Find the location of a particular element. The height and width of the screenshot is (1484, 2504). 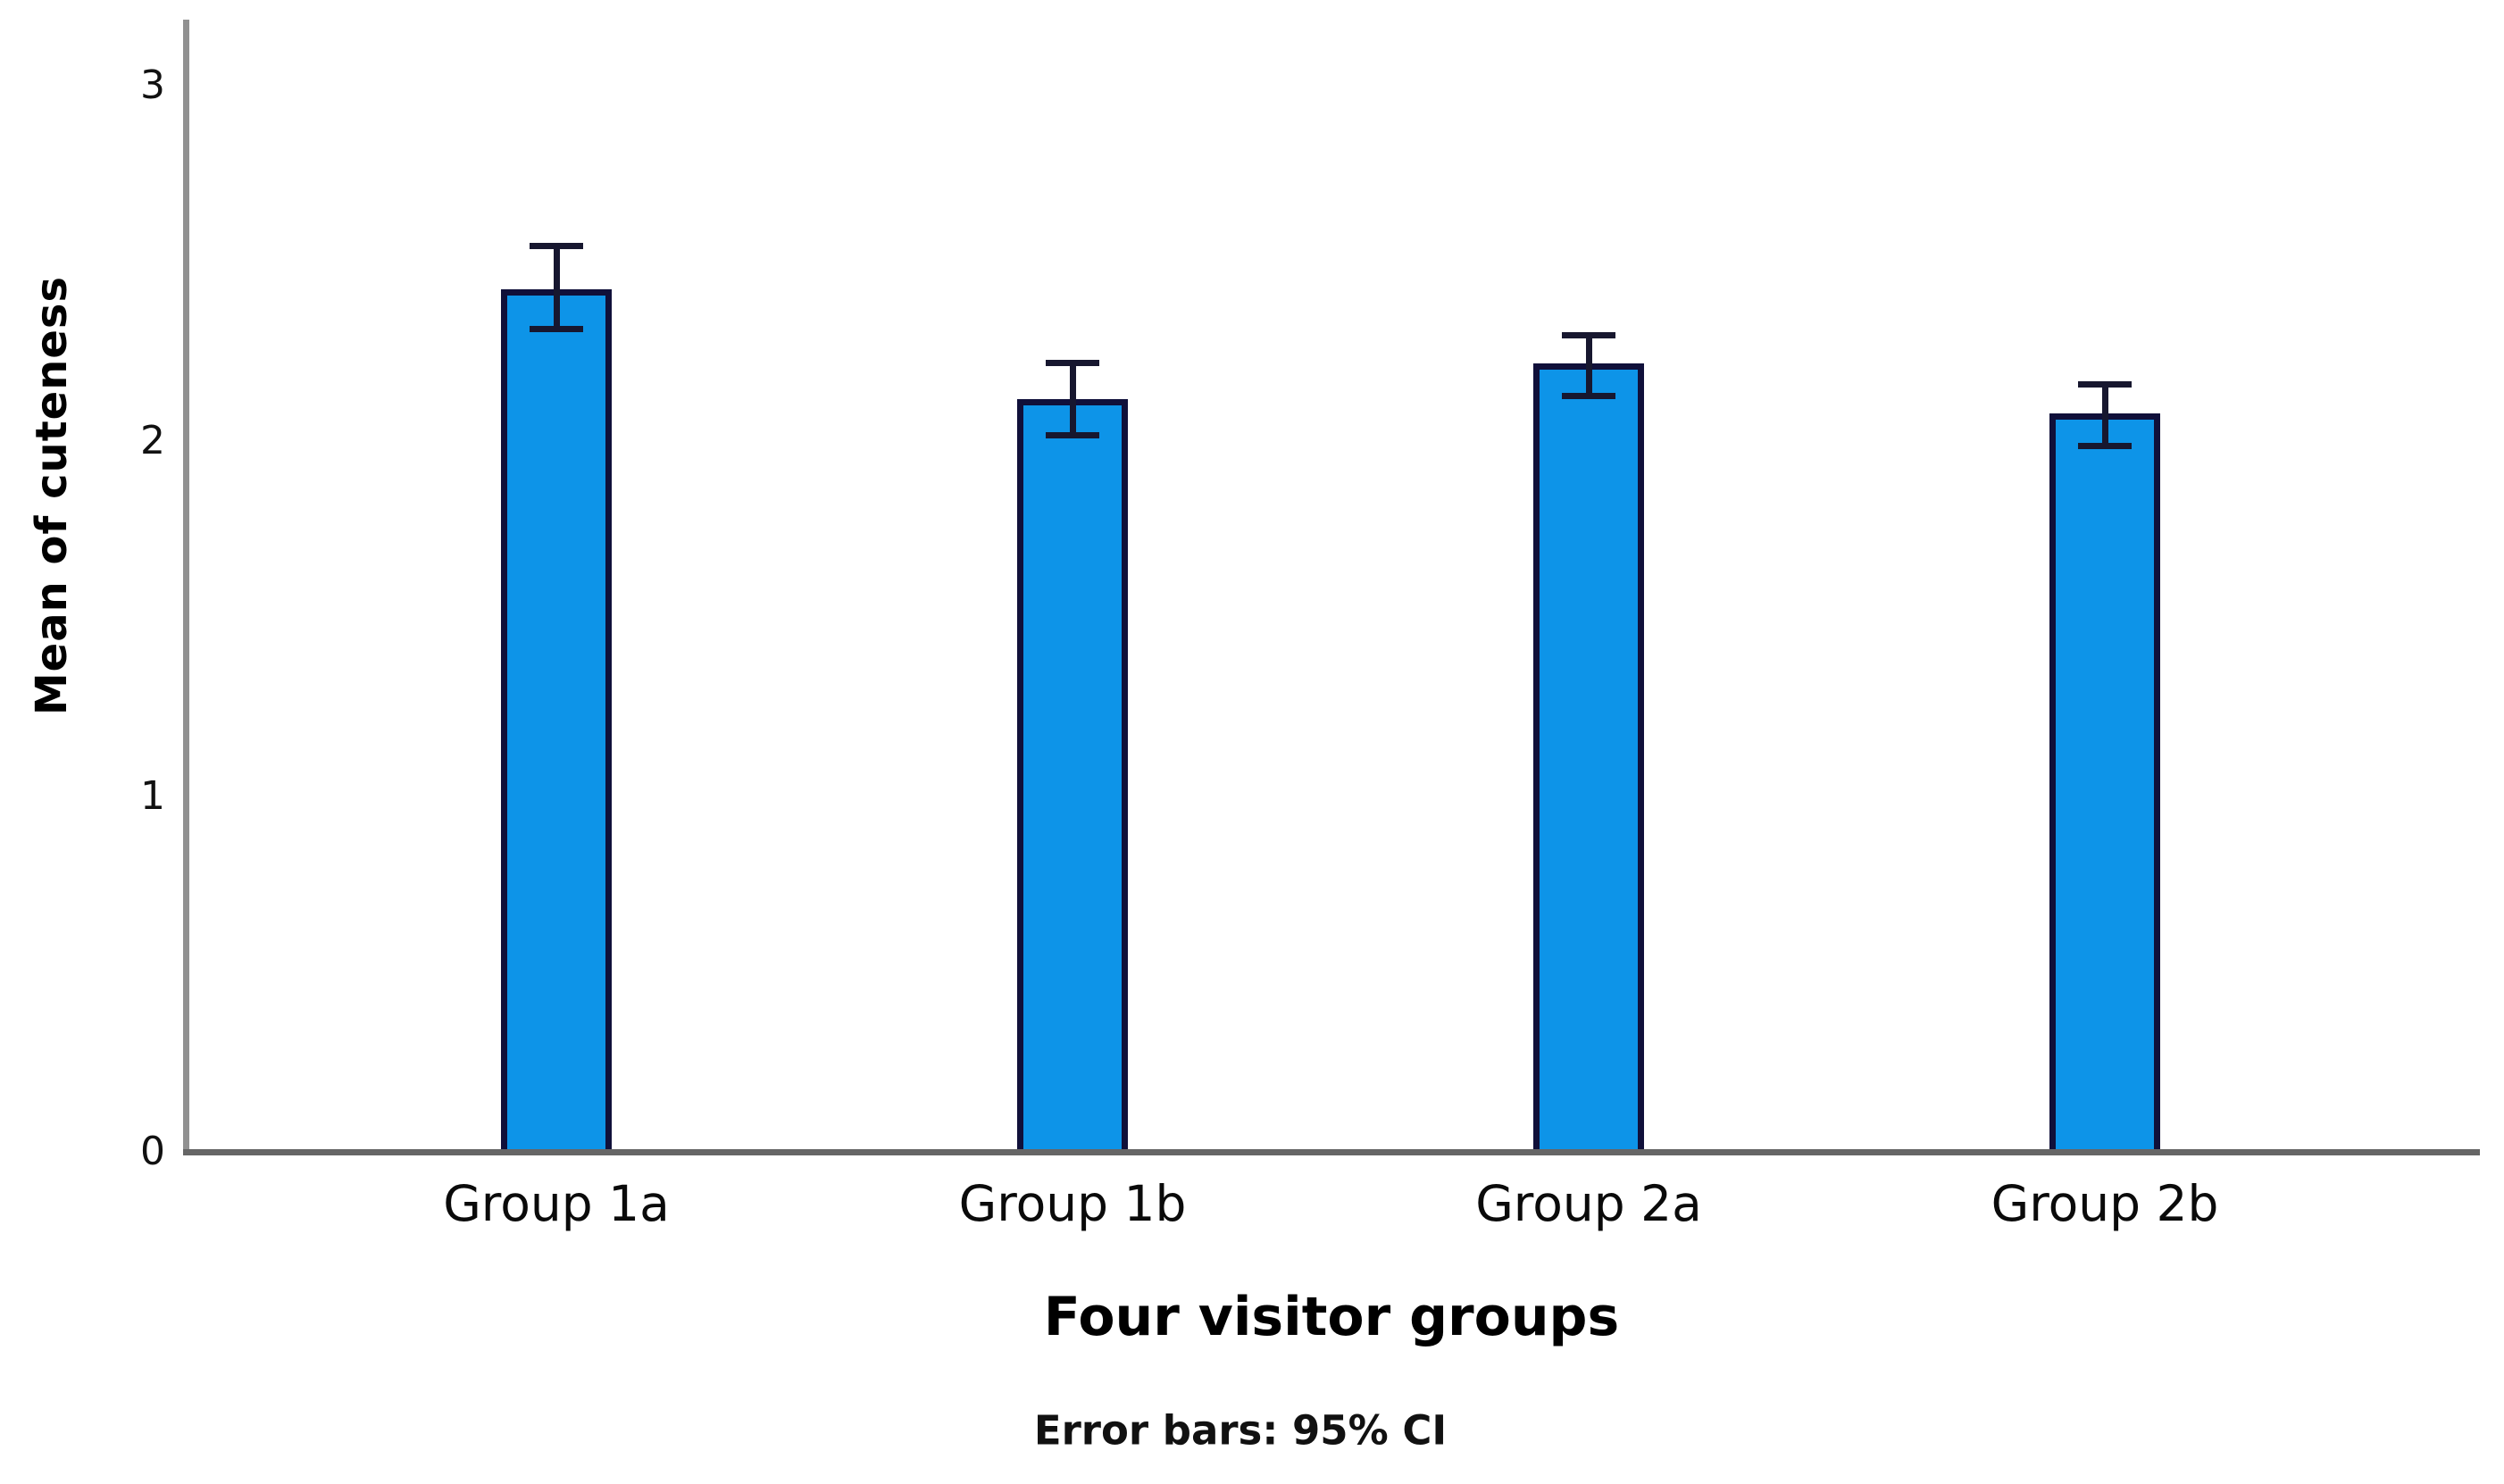

x-tick-label: Group 2a is located at coordinates (1588, 1203).